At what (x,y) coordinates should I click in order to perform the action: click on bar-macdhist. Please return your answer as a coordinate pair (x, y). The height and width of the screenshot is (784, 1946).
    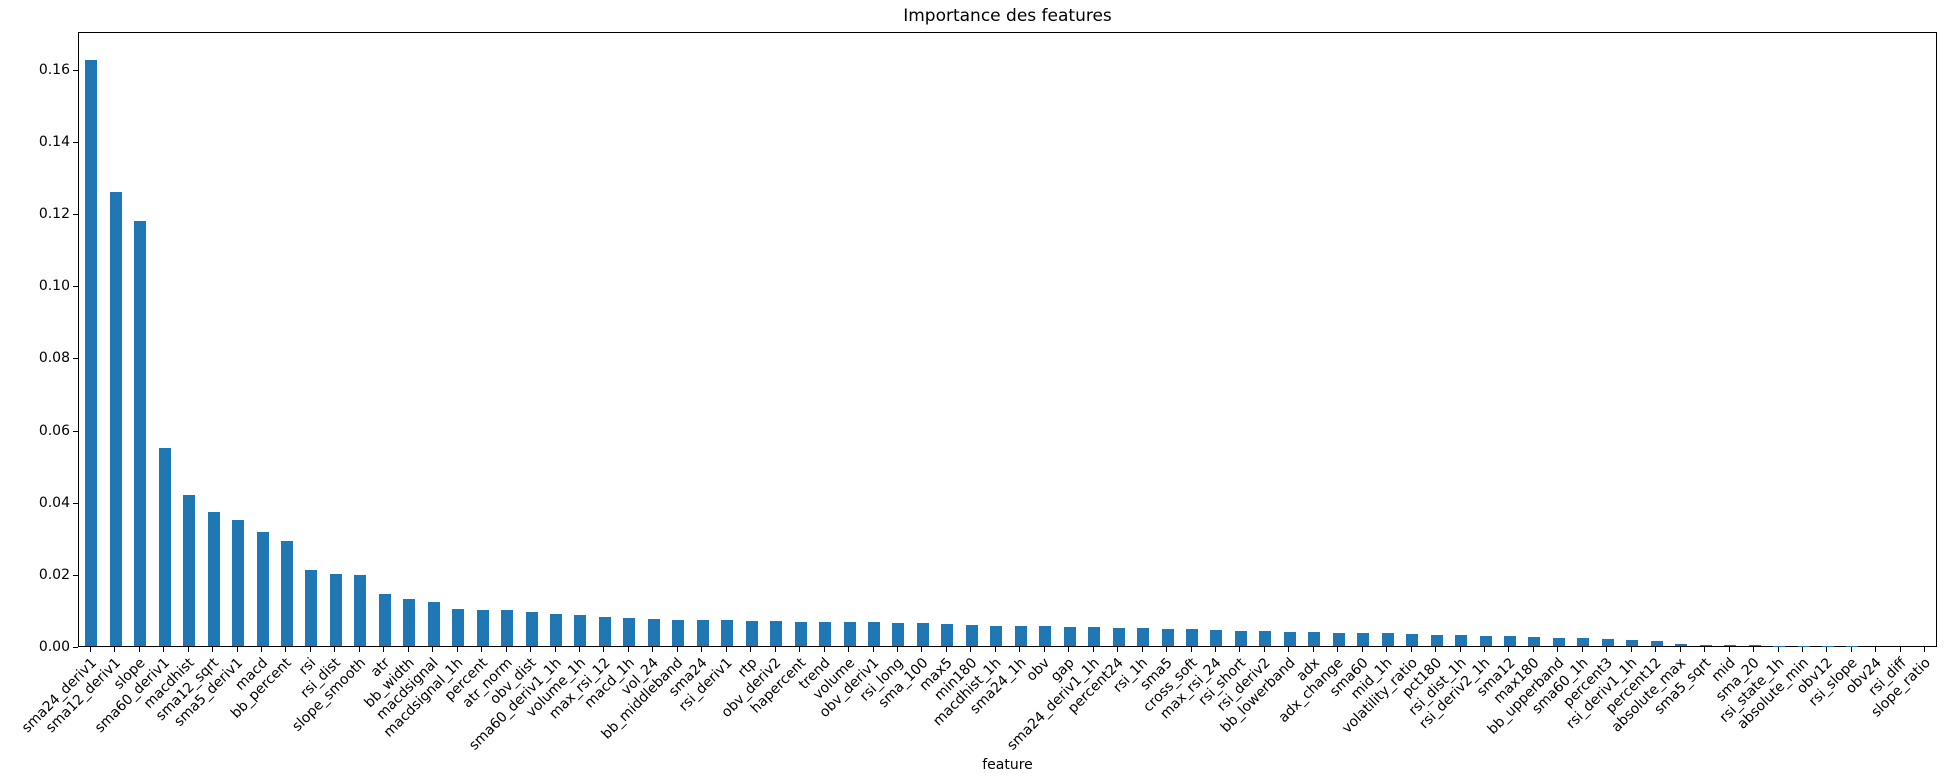
    Looking at the image, I should click on (189, 570).